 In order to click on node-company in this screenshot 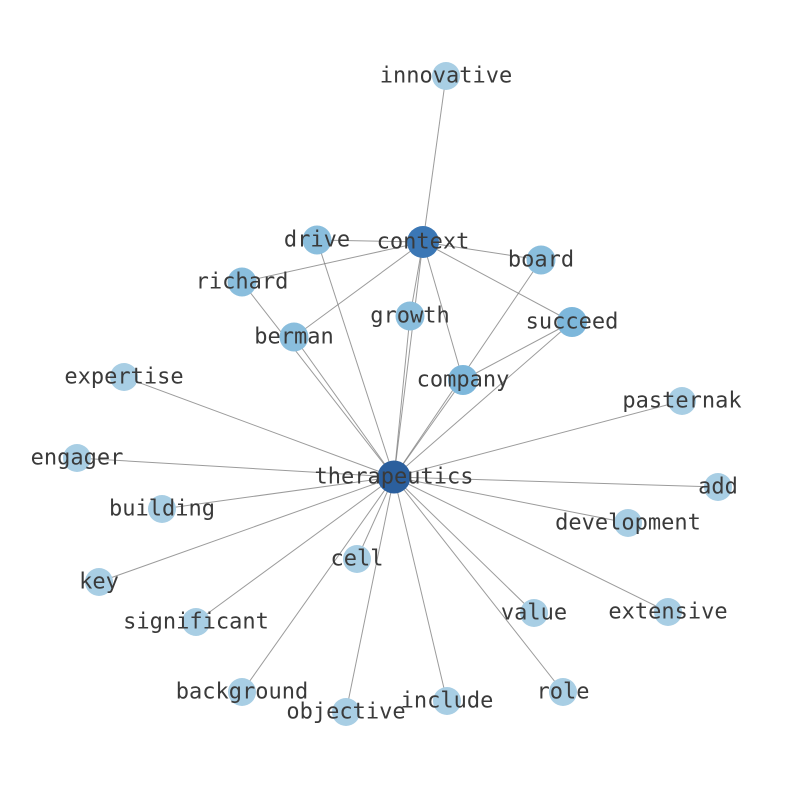, I will do `click(463, 380)`.